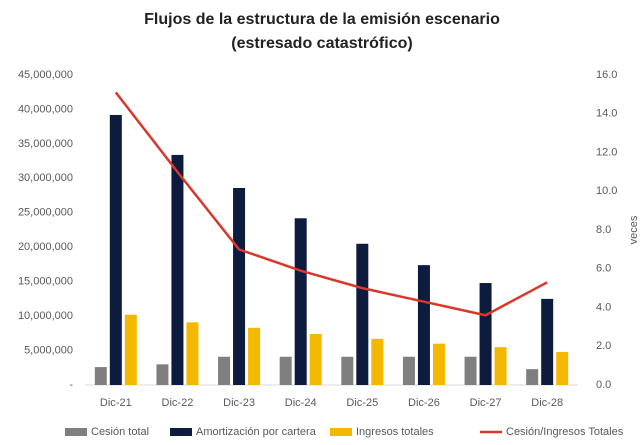 Image resolution: width=644 pixels, height=445 pixels. What do you see at coordinates (239, 403) in the screenshot?
I see `x-tick-label: Dic-23` at bounding box center [239, 403].